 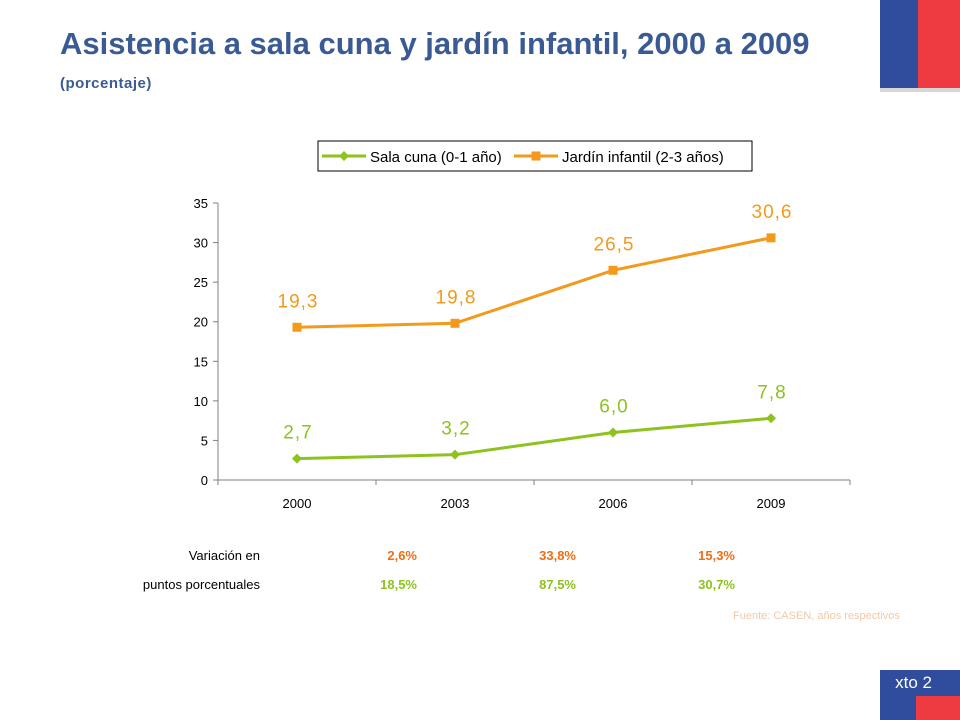 I want to click on y-tick-label: 10, so click(x=201, y=401).